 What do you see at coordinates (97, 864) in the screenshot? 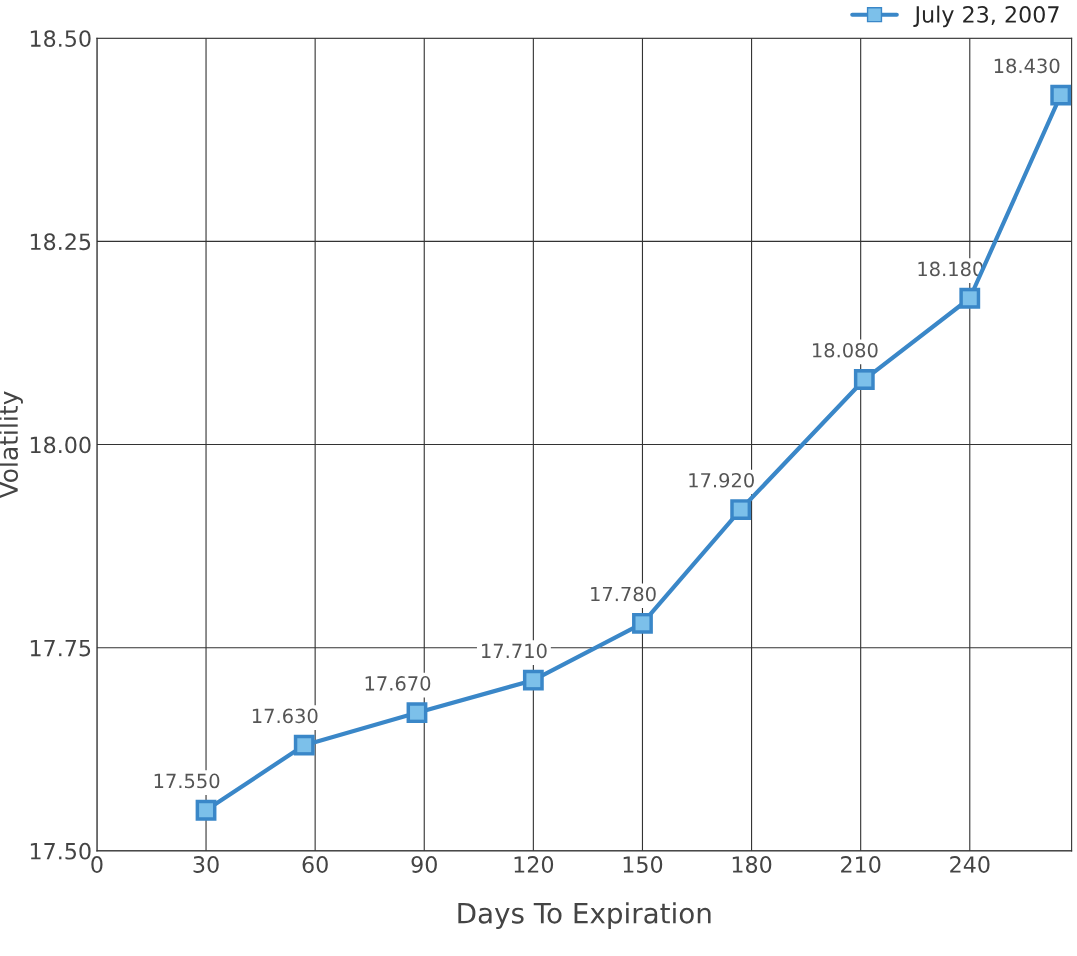
I see `x-tick-label: 0` at bounding box center [97, 864].